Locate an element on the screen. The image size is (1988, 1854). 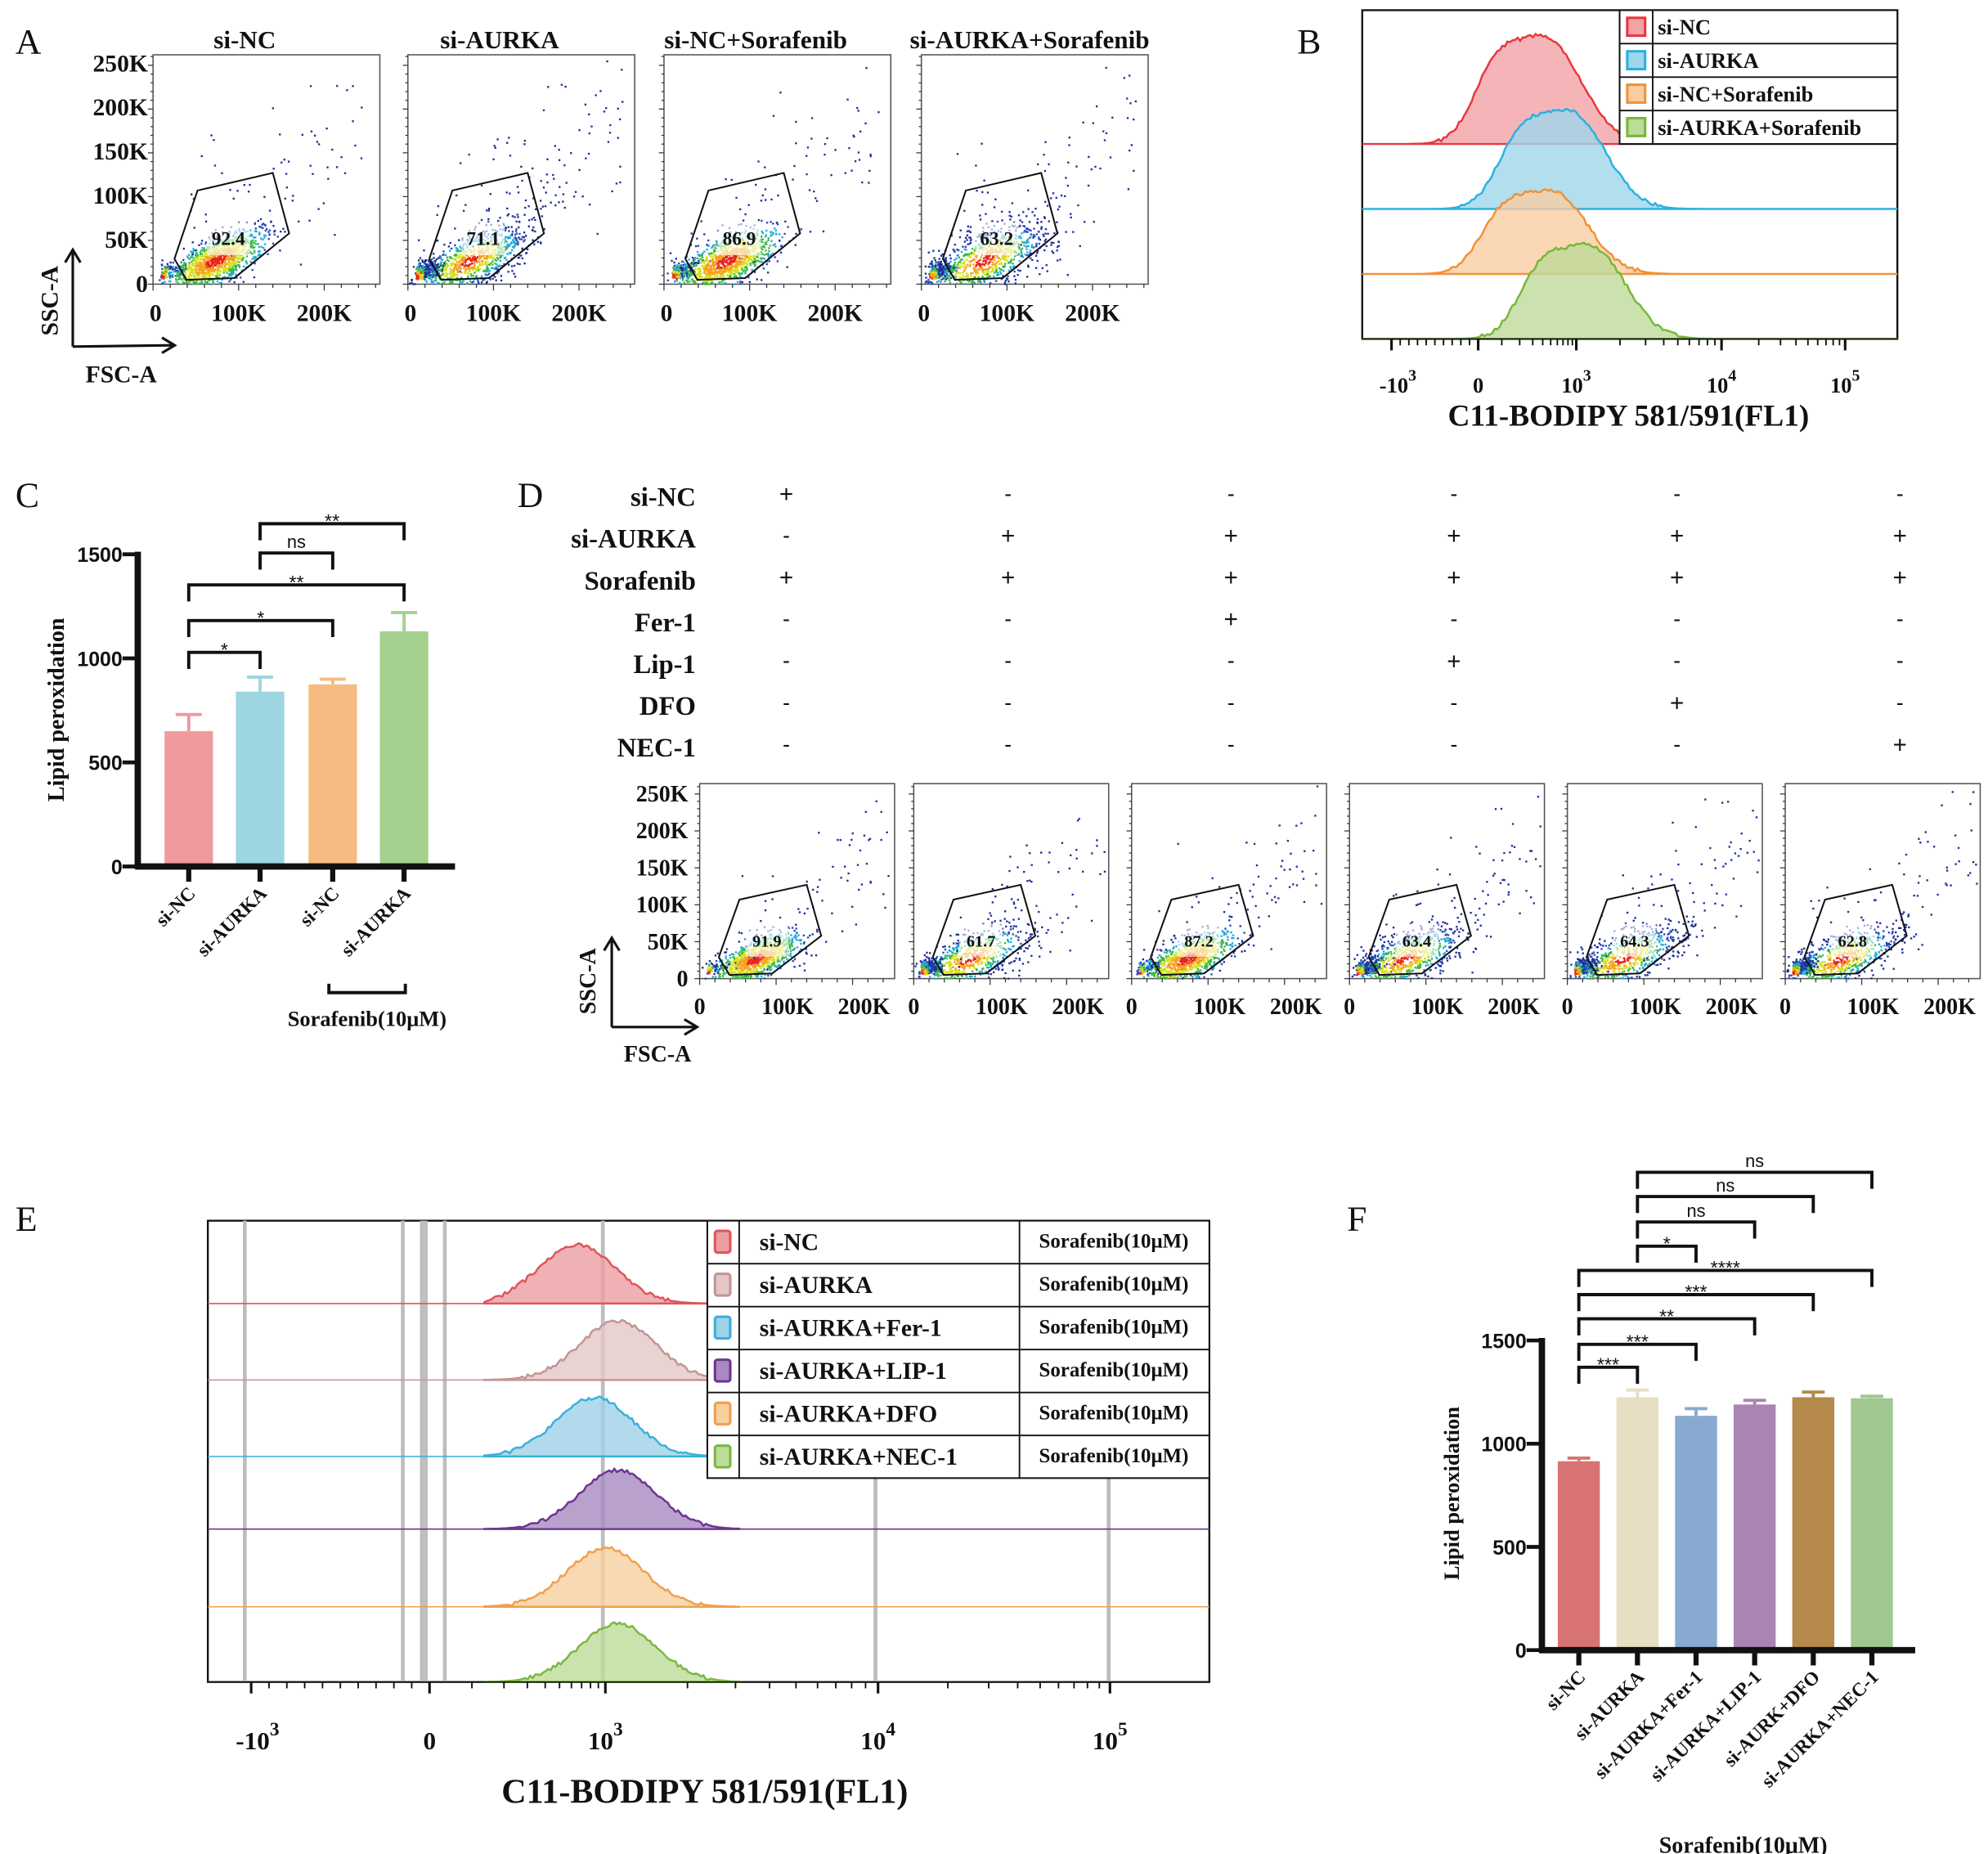
plot-title: si-NC+Sorafenib is located at coordinates (756, 39).